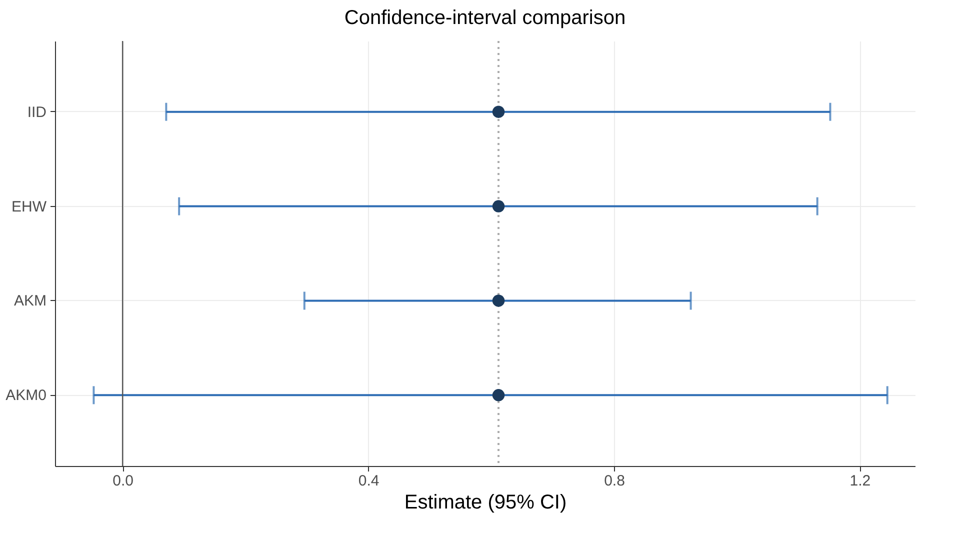 The width and height of the screenshot is (975, 540). What do you see at coordinates (369, 481) in the screenshot?
I see `x-tick-label: 0.4` at bounding box center [369, 481].